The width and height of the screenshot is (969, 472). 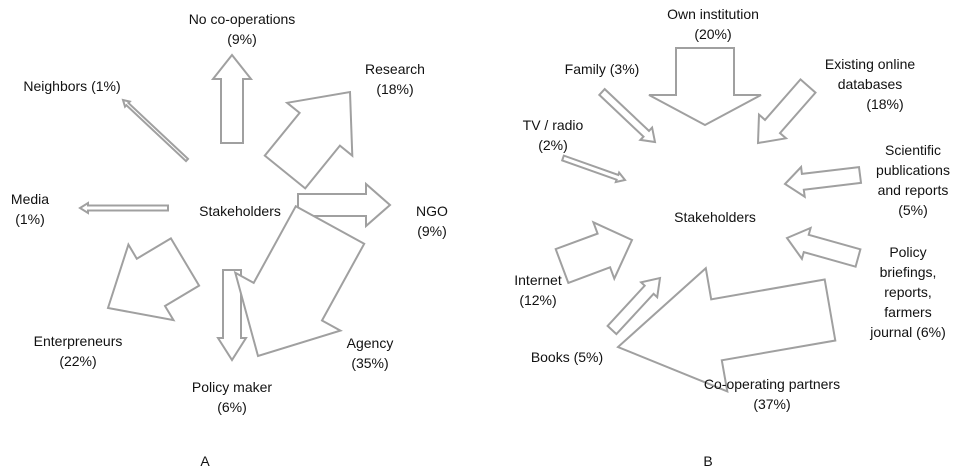 I want to click on label: and reports, so click(x=913, y=190).